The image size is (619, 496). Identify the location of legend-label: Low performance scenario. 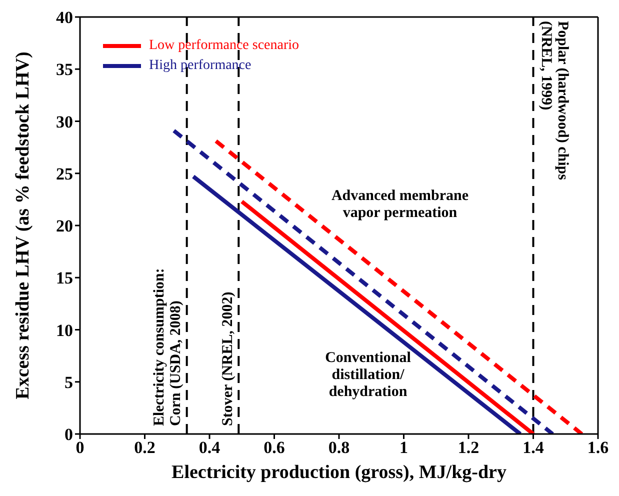
(224, 46).